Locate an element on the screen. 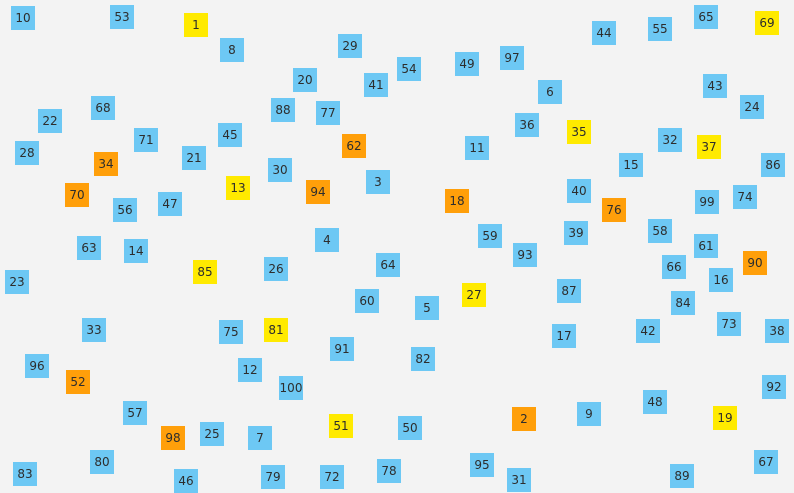 The height and width of the screenshot is (493, 794). number-tile-91: 91 is located at coordinates (342, 349).